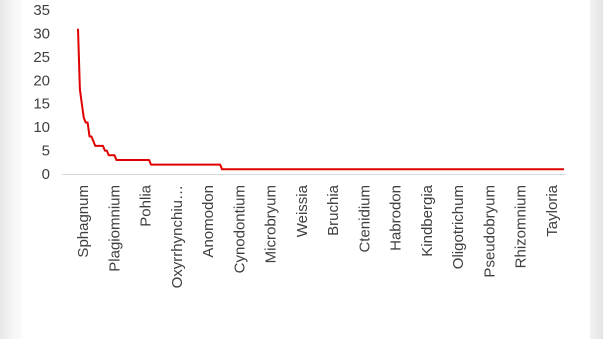 Image resolution: width=603 pixels, height=339 pixels. Describe the element at coordinates (427, 220) in the screenshot. I see `x-tick-label: Kindbergia` at that location.